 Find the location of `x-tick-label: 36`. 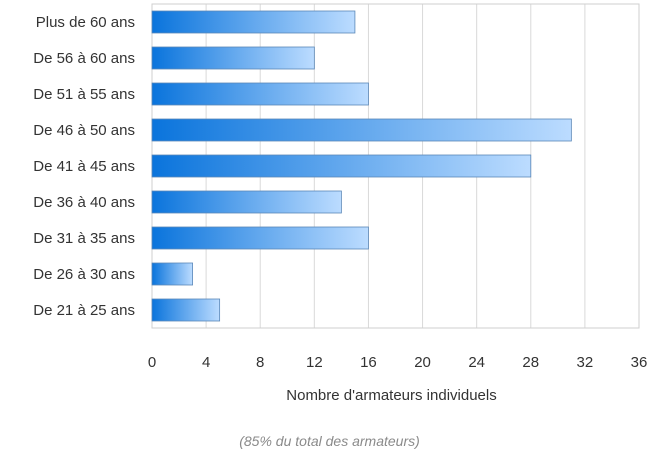

x-tick-label: 36 is located at coordinates (639, 362).